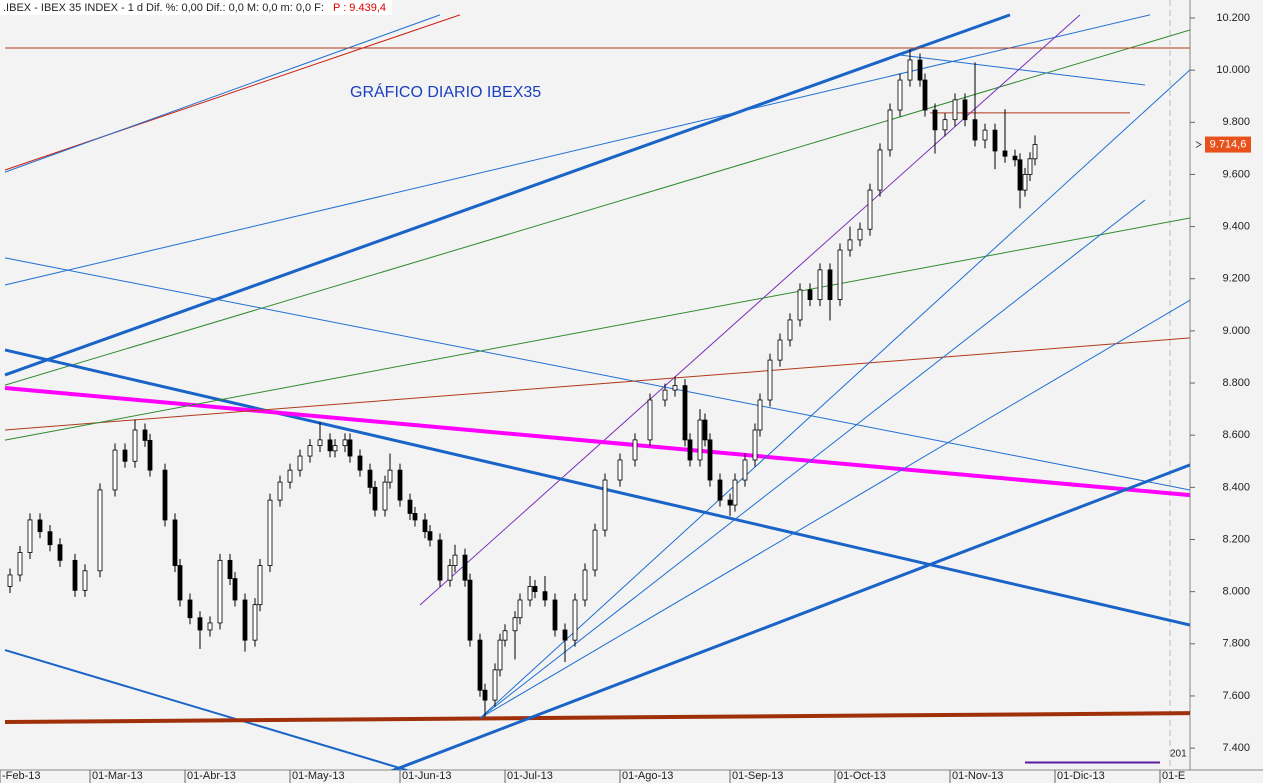 Image resolution: width=1263 pixels, height=783 pixels. What do you see at coordinates (977, 776) in the screenshot?
I see `x-tick-label: 01-Nov-13` at bounding box center [977, 776].